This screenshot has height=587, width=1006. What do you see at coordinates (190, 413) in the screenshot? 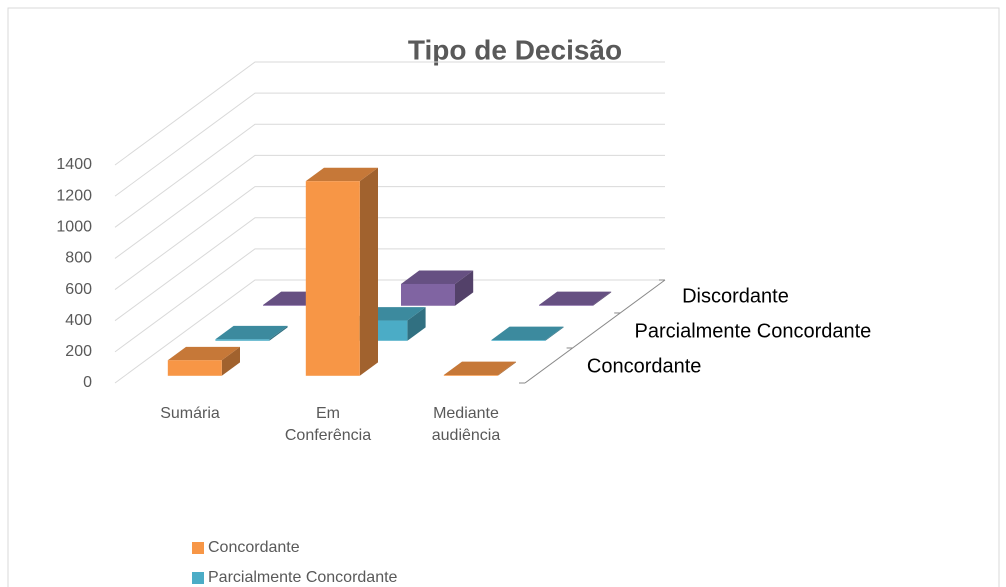
I see `x-tick-label: Sumária` at bounding box center [190, 413].